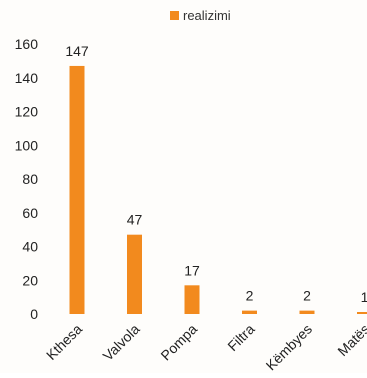 This screenshot has height=378, width=367. Describe the element at coordinates (121, 342) in the screenshot. I see `x-tick-label: Valvola` at that location.